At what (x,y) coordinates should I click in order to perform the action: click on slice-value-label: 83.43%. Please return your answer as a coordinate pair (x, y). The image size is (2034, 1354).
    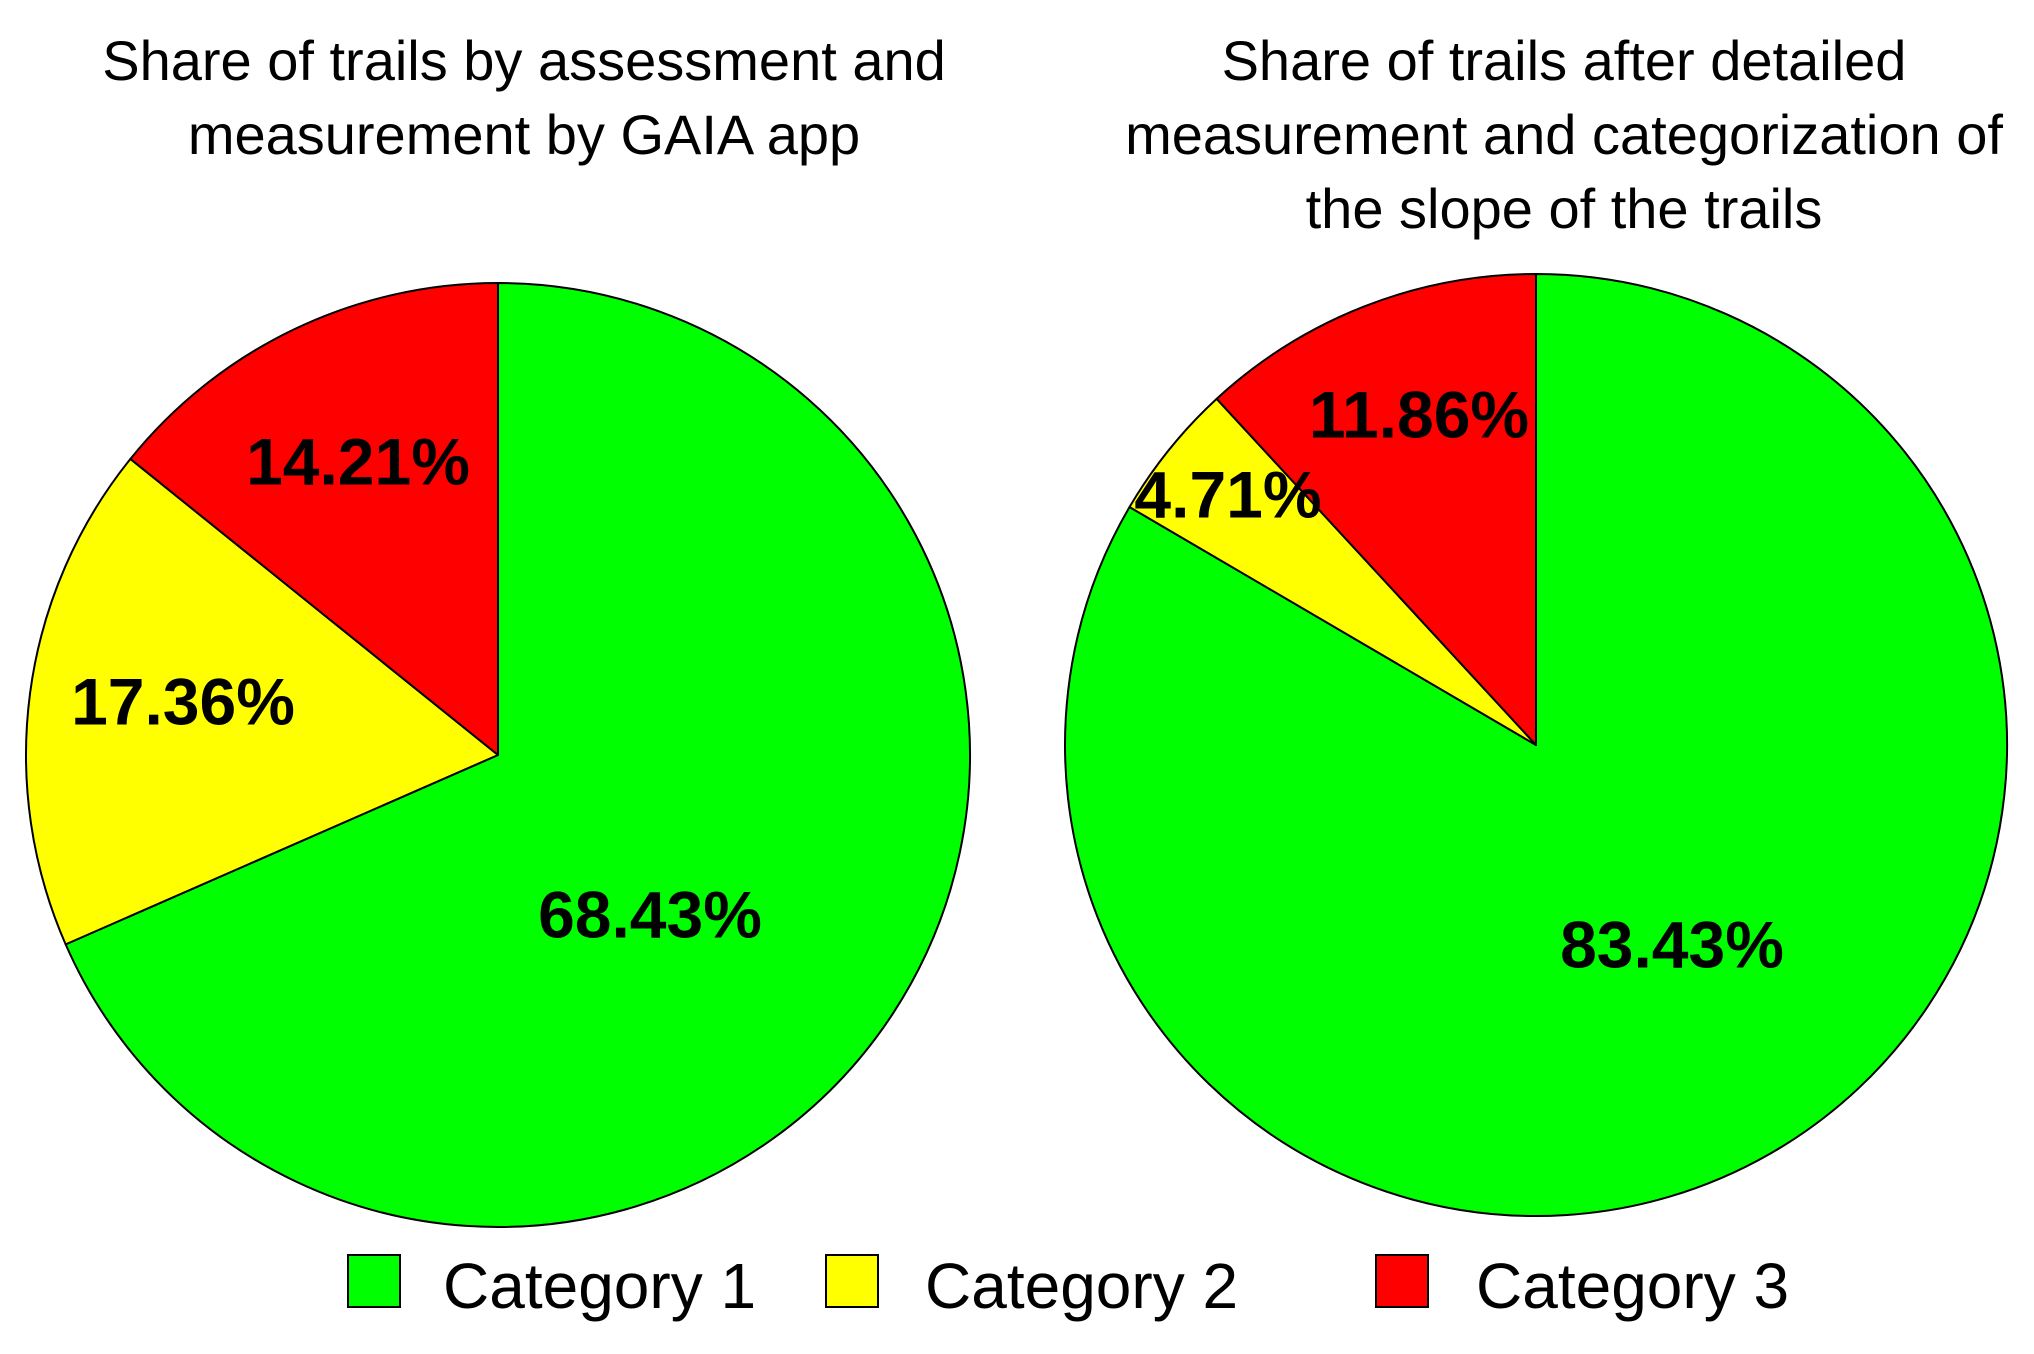
    Looking at the image, I should click on (1672, 944).